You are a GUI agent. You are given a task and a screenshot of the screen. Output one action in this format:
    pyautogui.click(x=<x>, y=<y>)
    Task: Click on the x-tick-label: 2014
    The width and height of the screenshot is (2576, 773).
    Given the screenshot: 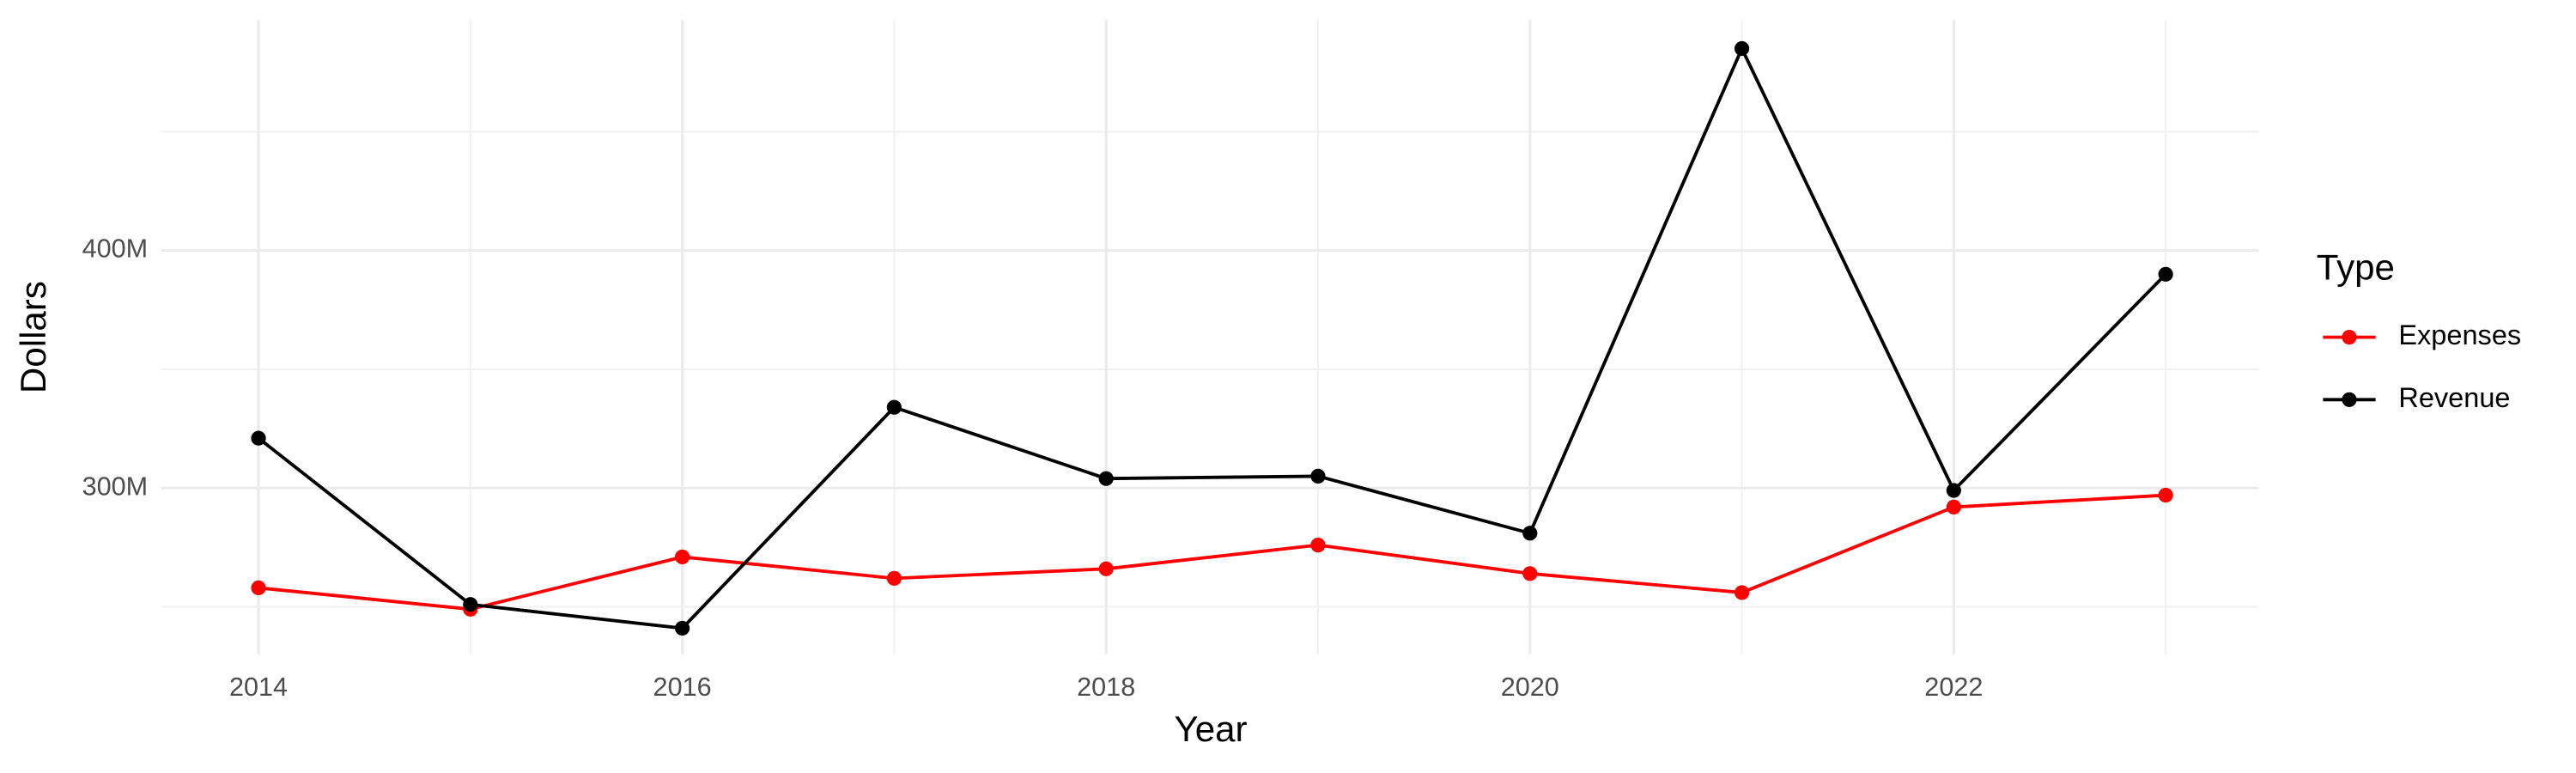 What is the action you would take?
    pyautogui.click(x=258, y=687)
    